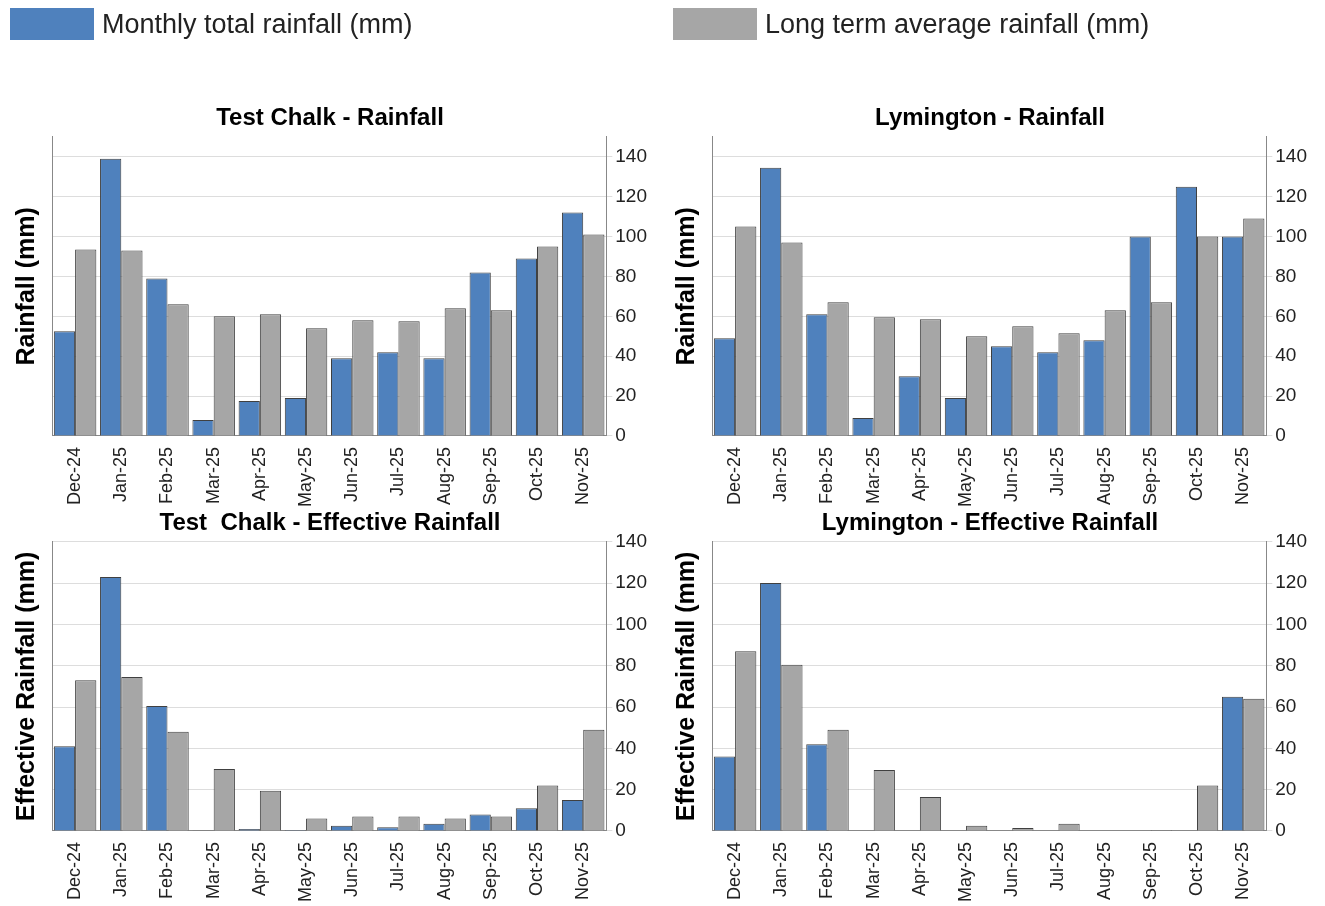 The height and width of the screenshot is (906, 1325). I want to click on chart-title: Lymington - Rainfall, so click(990, 117).